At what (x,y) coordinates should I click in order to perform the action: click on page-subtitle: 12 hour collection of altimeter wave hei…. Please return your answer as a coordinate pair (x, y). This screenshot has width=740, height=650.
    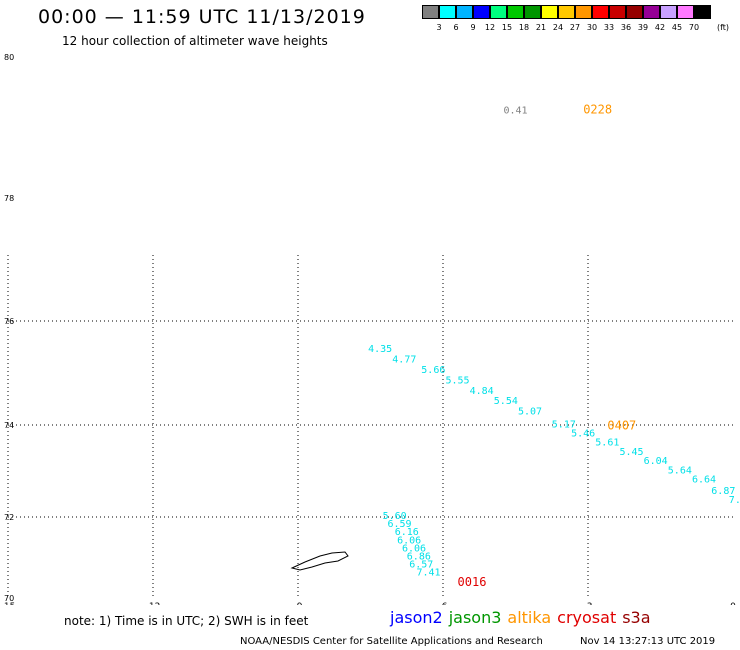
    Looking at the image, I should click on (195, 41).